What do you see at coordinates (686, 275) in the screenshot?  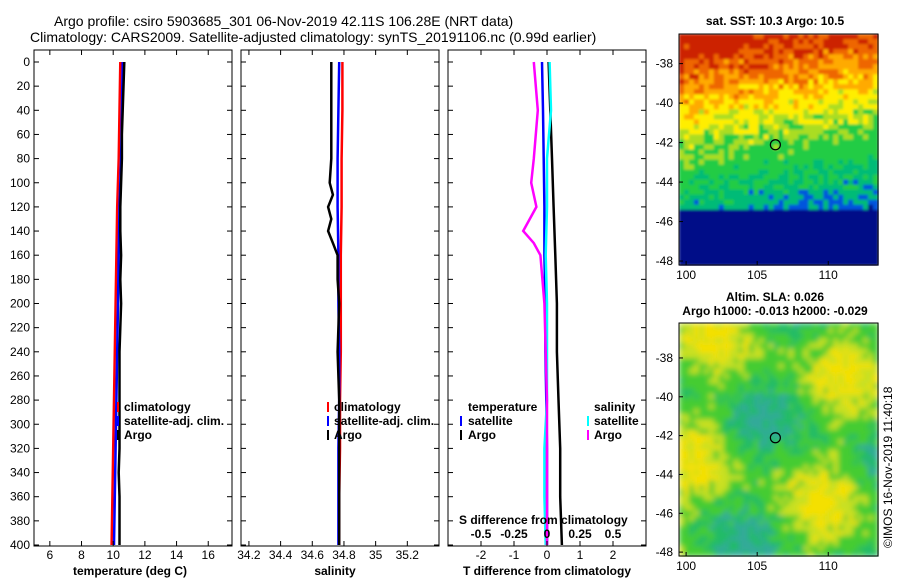 I see `sst-xtick-label: 100` at bounding box center [686, 275].